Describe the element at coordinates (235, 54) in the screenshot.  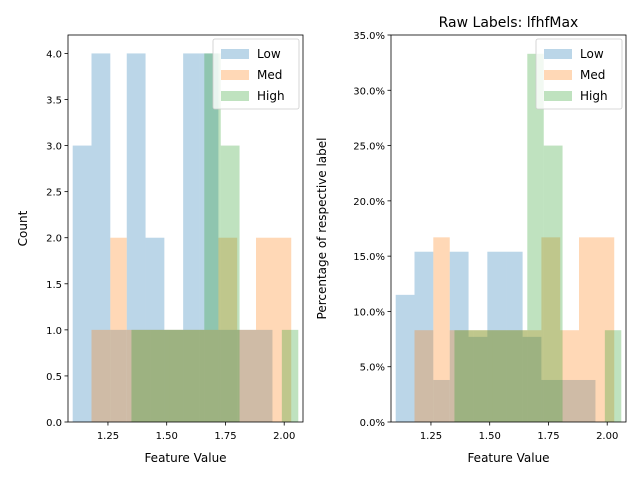
I see `legend-swatch-low-left` at that location.